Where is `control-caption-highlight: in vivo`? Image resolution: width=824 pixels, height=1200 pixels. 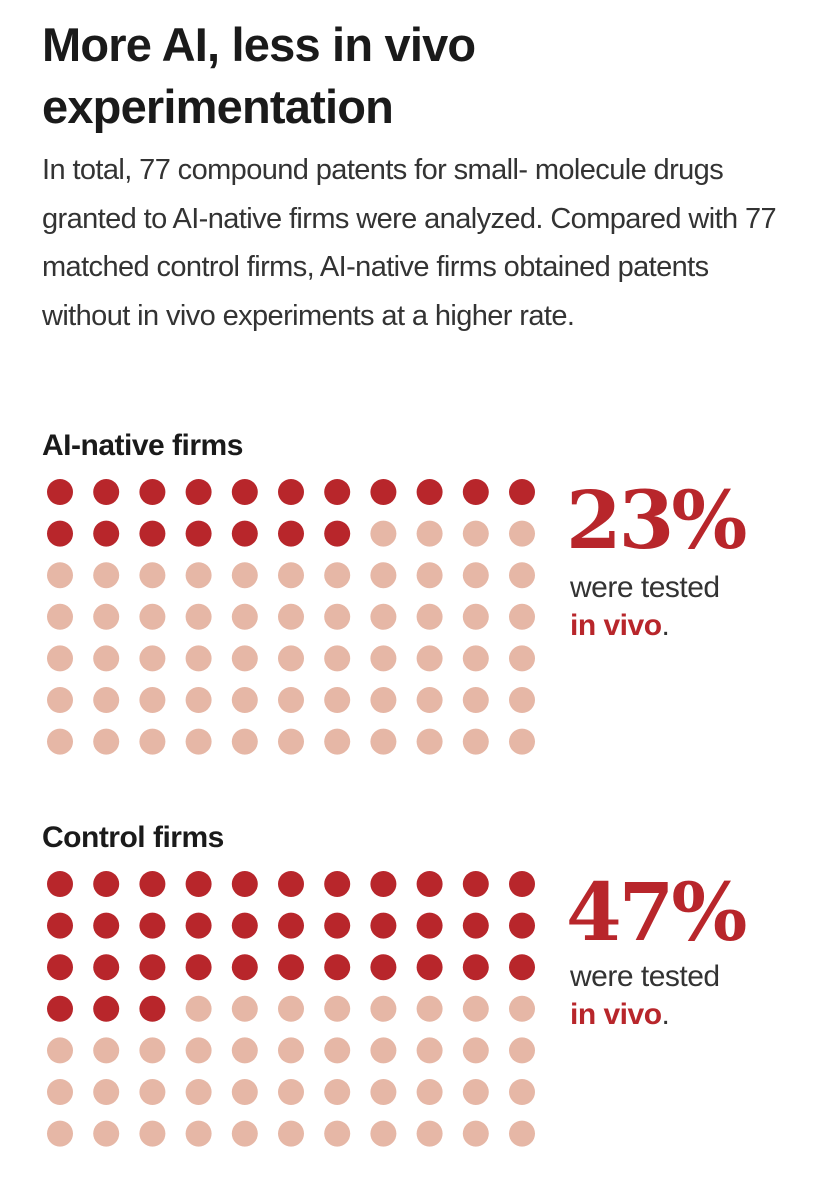
control-caption-highlight: in vivo is located at coordinates (616, 1014).